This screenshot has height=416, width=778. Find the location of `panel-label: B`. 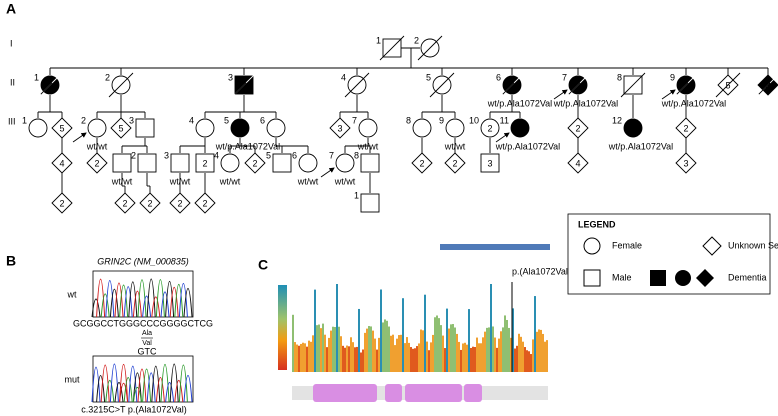

panel-label: B is located at coordinates (11, 261).